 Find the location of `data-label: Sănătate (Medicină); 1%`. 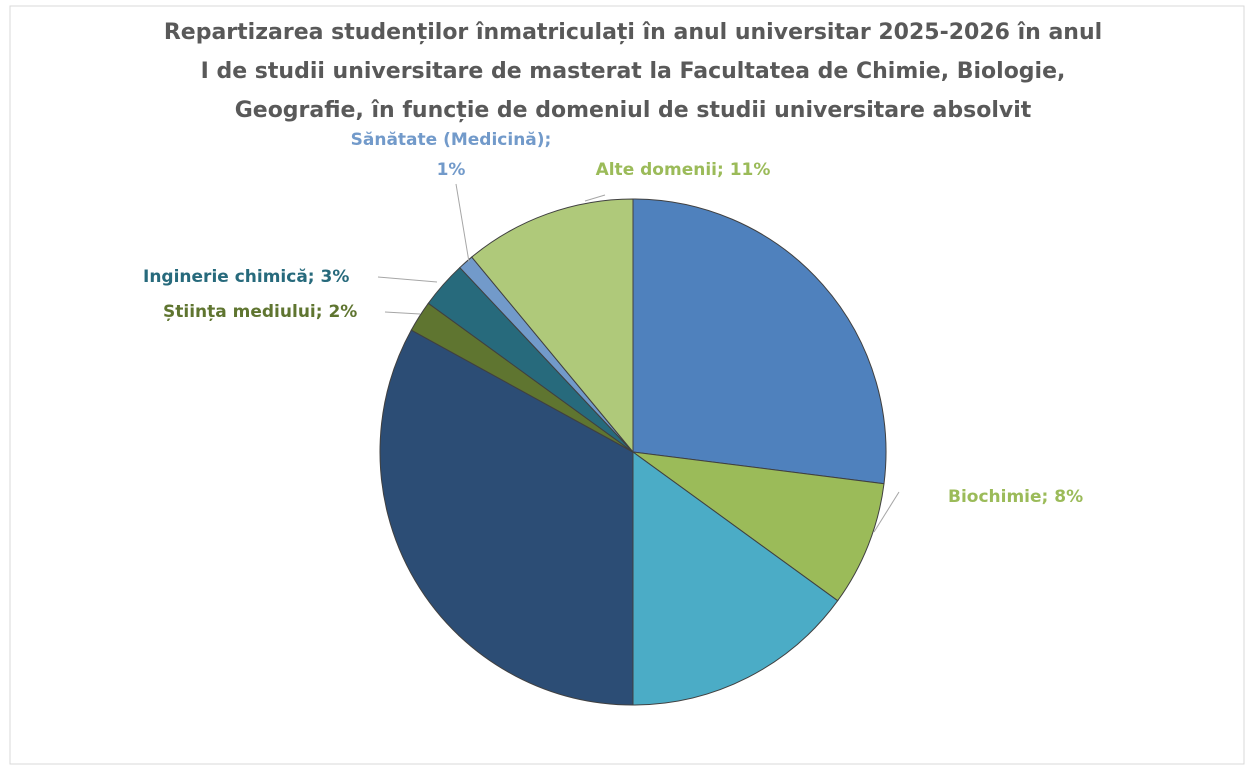

data-label: Sănătate (Medicină); 1% is located at coordinates (451, 155).